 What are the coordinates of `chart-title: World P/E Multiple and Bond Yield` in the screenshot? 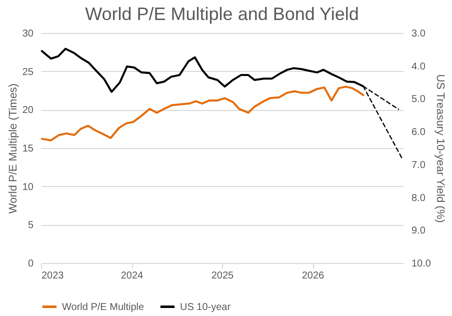 It's located at (222, 14).